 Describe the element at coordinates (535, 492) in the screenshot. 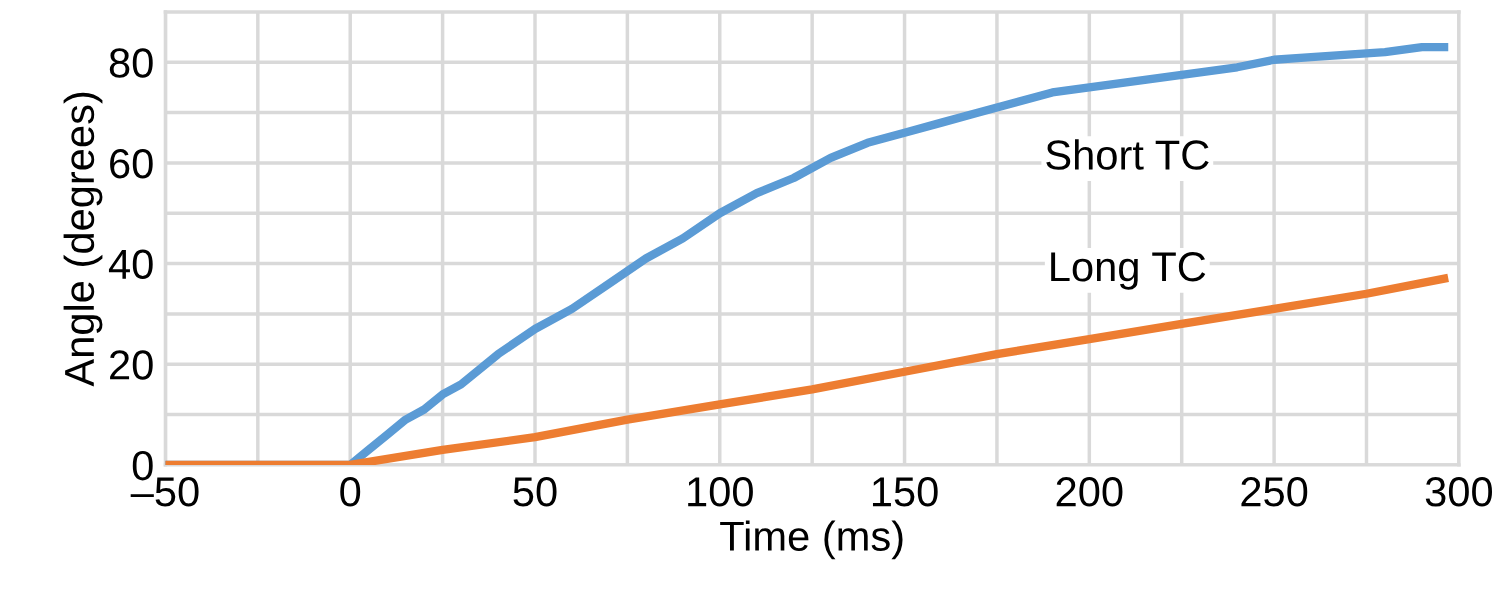

I see `x-tick-label: 50` at that location.